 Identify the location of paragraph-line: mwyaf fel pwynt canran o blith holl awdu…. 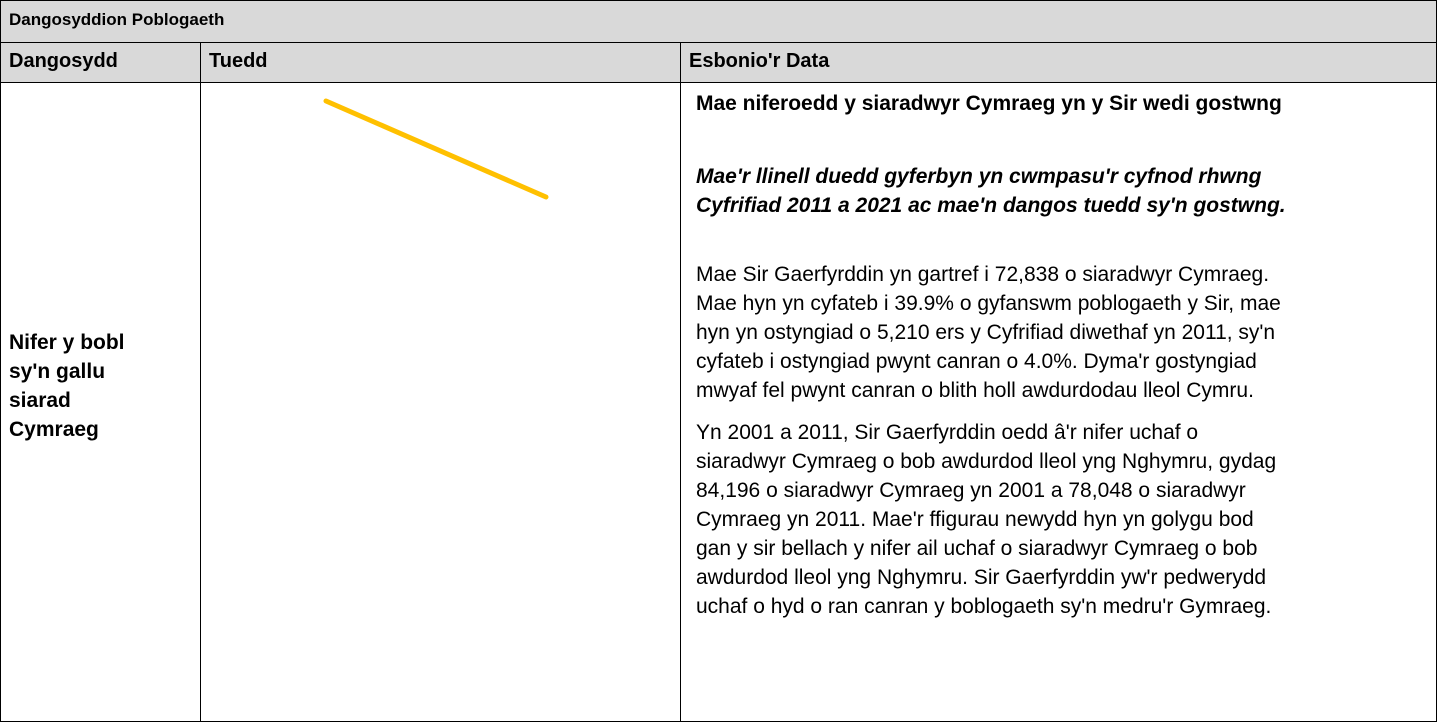
(975, 390).